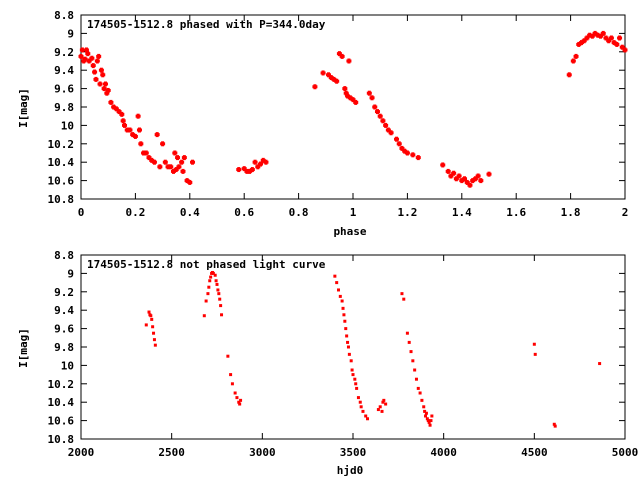  Describe the element at coordinates (135, 212) in the screenshot. I see `x-tick-label: 0.2` at that location.